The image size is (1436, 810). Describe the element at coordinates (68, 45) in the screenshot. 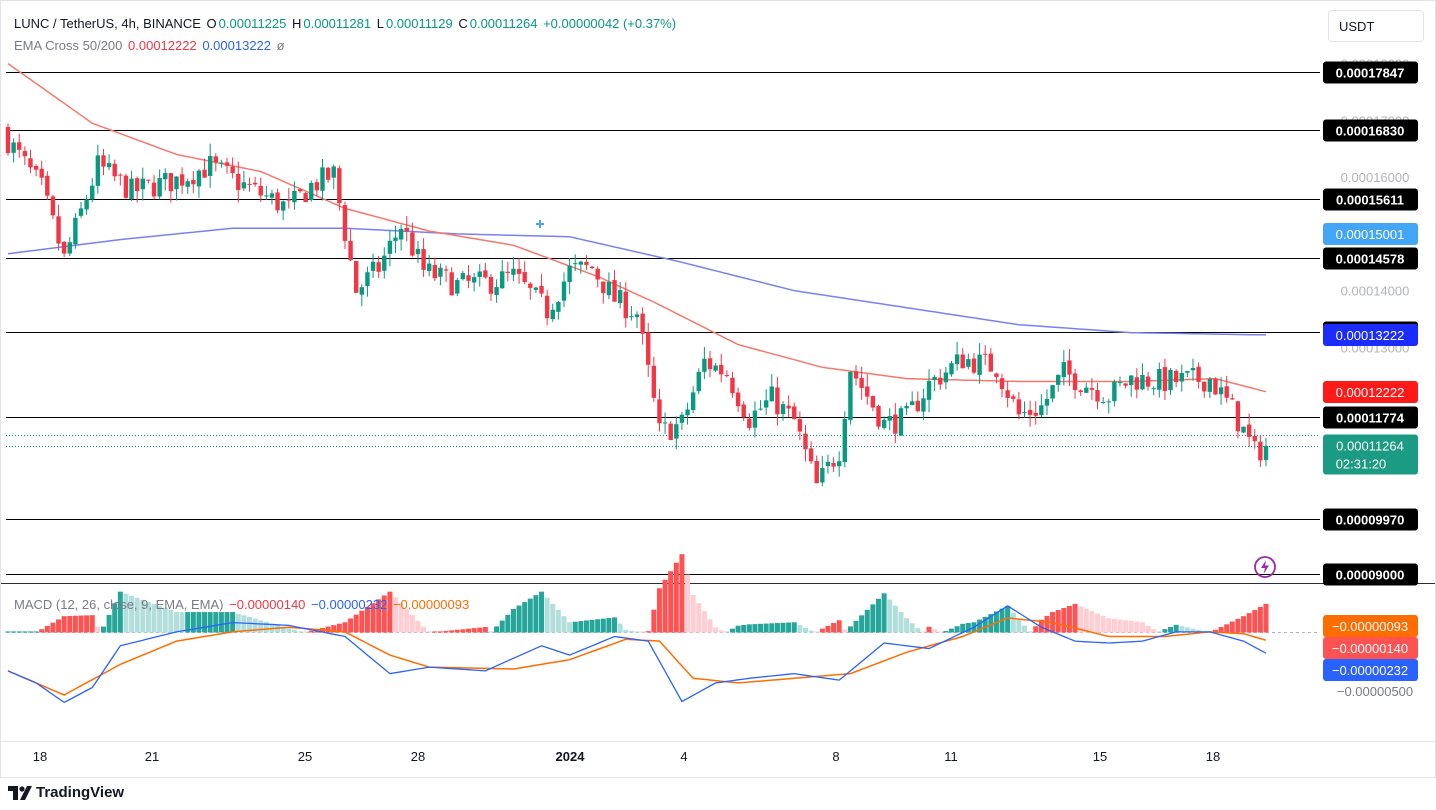

I see `ema-indicator-name: EMA Cross 50/200` at that location.